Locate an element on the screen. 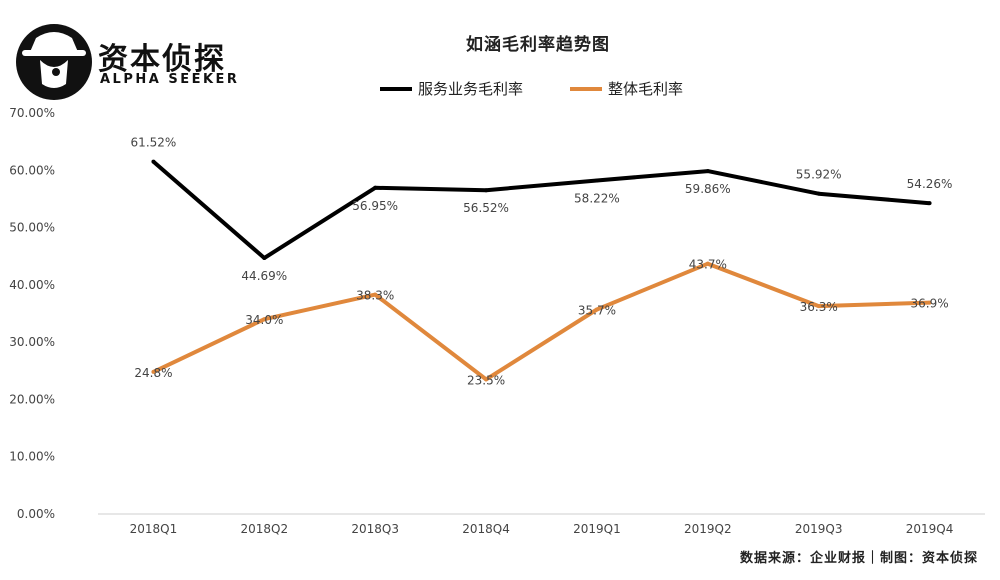 The height and width of the screenshot is (580, 1000). data-label: 35.7% is located at coordinates (597, 310).